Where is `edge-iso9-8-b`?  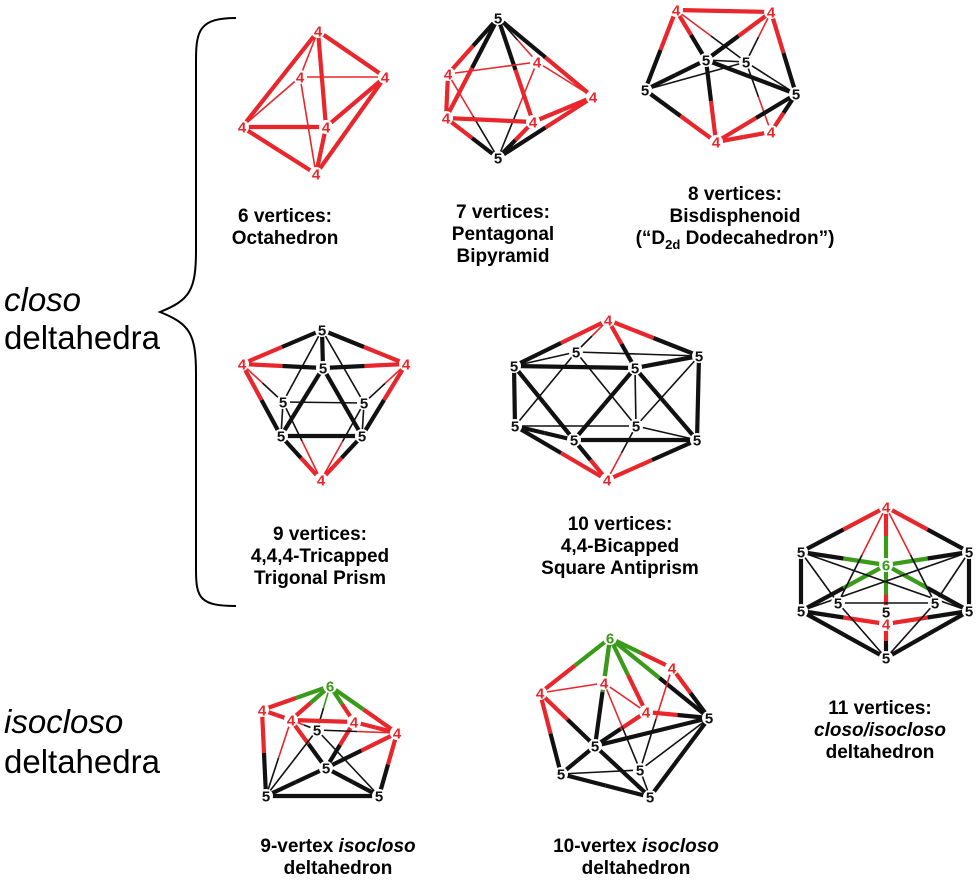 edge-iso9-8-b is located at coordinates (265, 774).